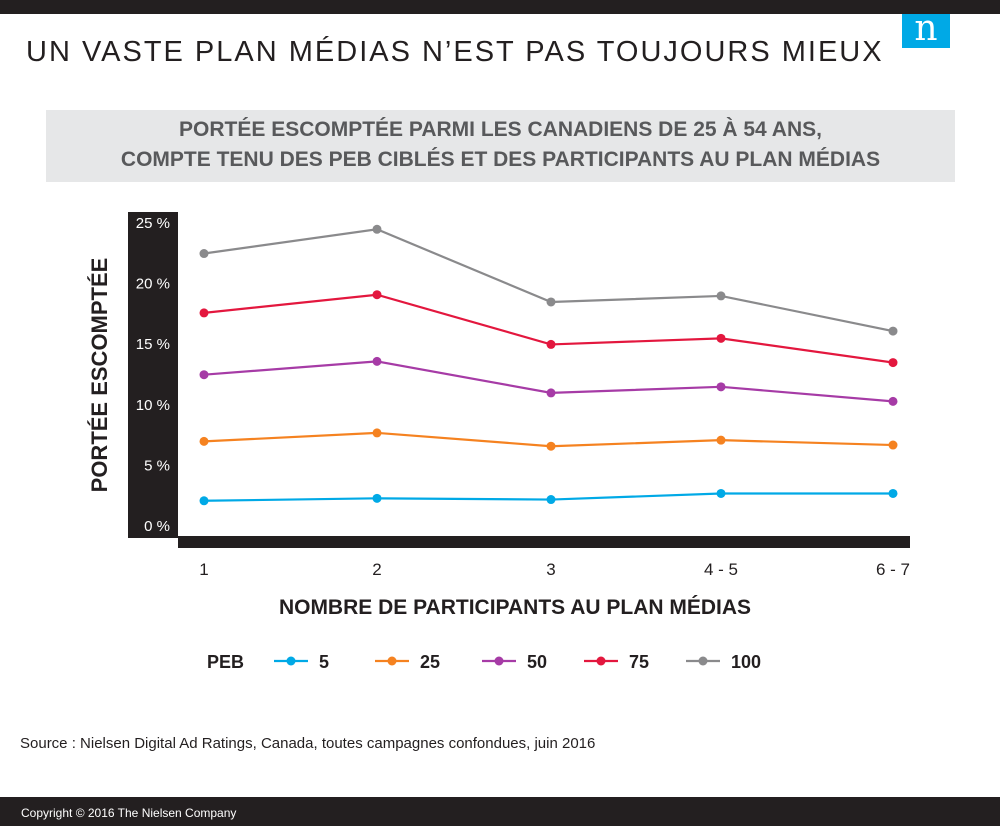 The height and width of the screenshot is (826, 1000). What do you see at coordinates (926, 29) in the screenshot?
I see `nielsen-logo-icon: n` at bounding box center [926, 29].